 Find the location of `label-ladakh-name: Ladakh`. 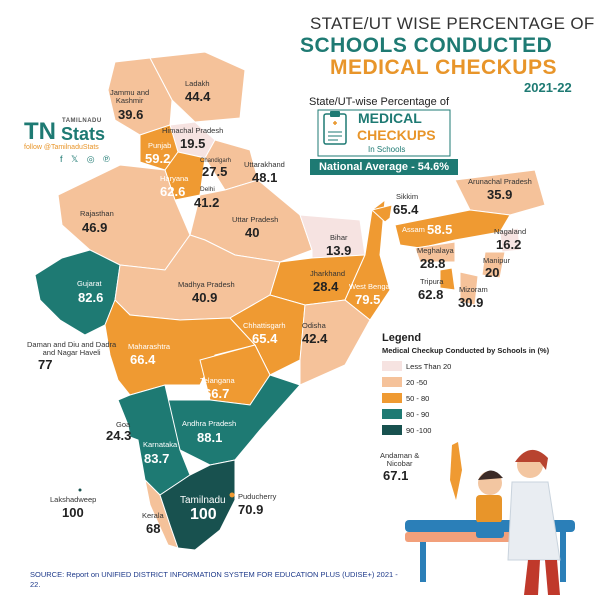

label-ladakh-name: Ladakh is located at coordinates (197, 83).